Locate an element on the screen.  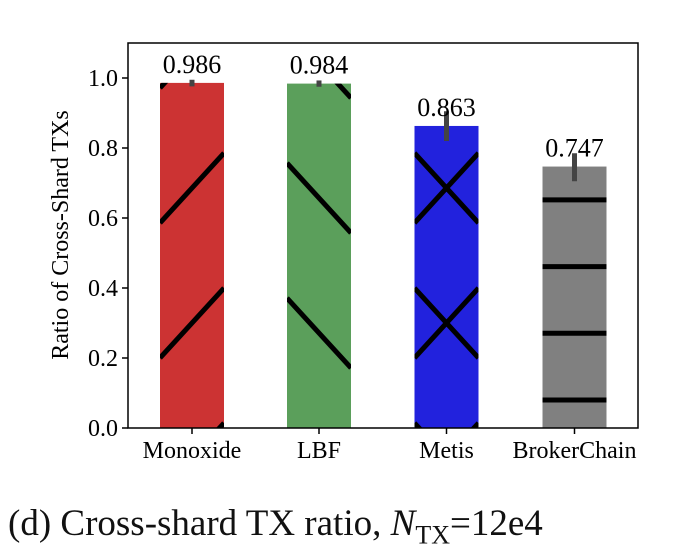
bar-brokerchain is located at coordinates (574, 297).